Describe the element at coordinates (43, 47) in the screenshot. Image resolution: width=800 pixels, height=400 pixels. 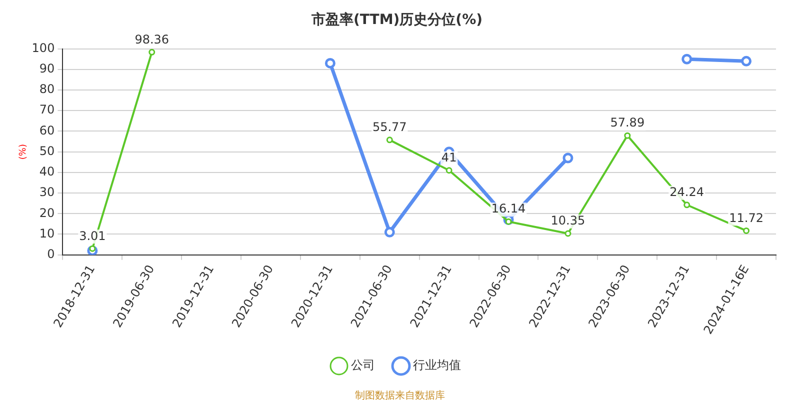
I see `y-tick-label: 100` at that location.